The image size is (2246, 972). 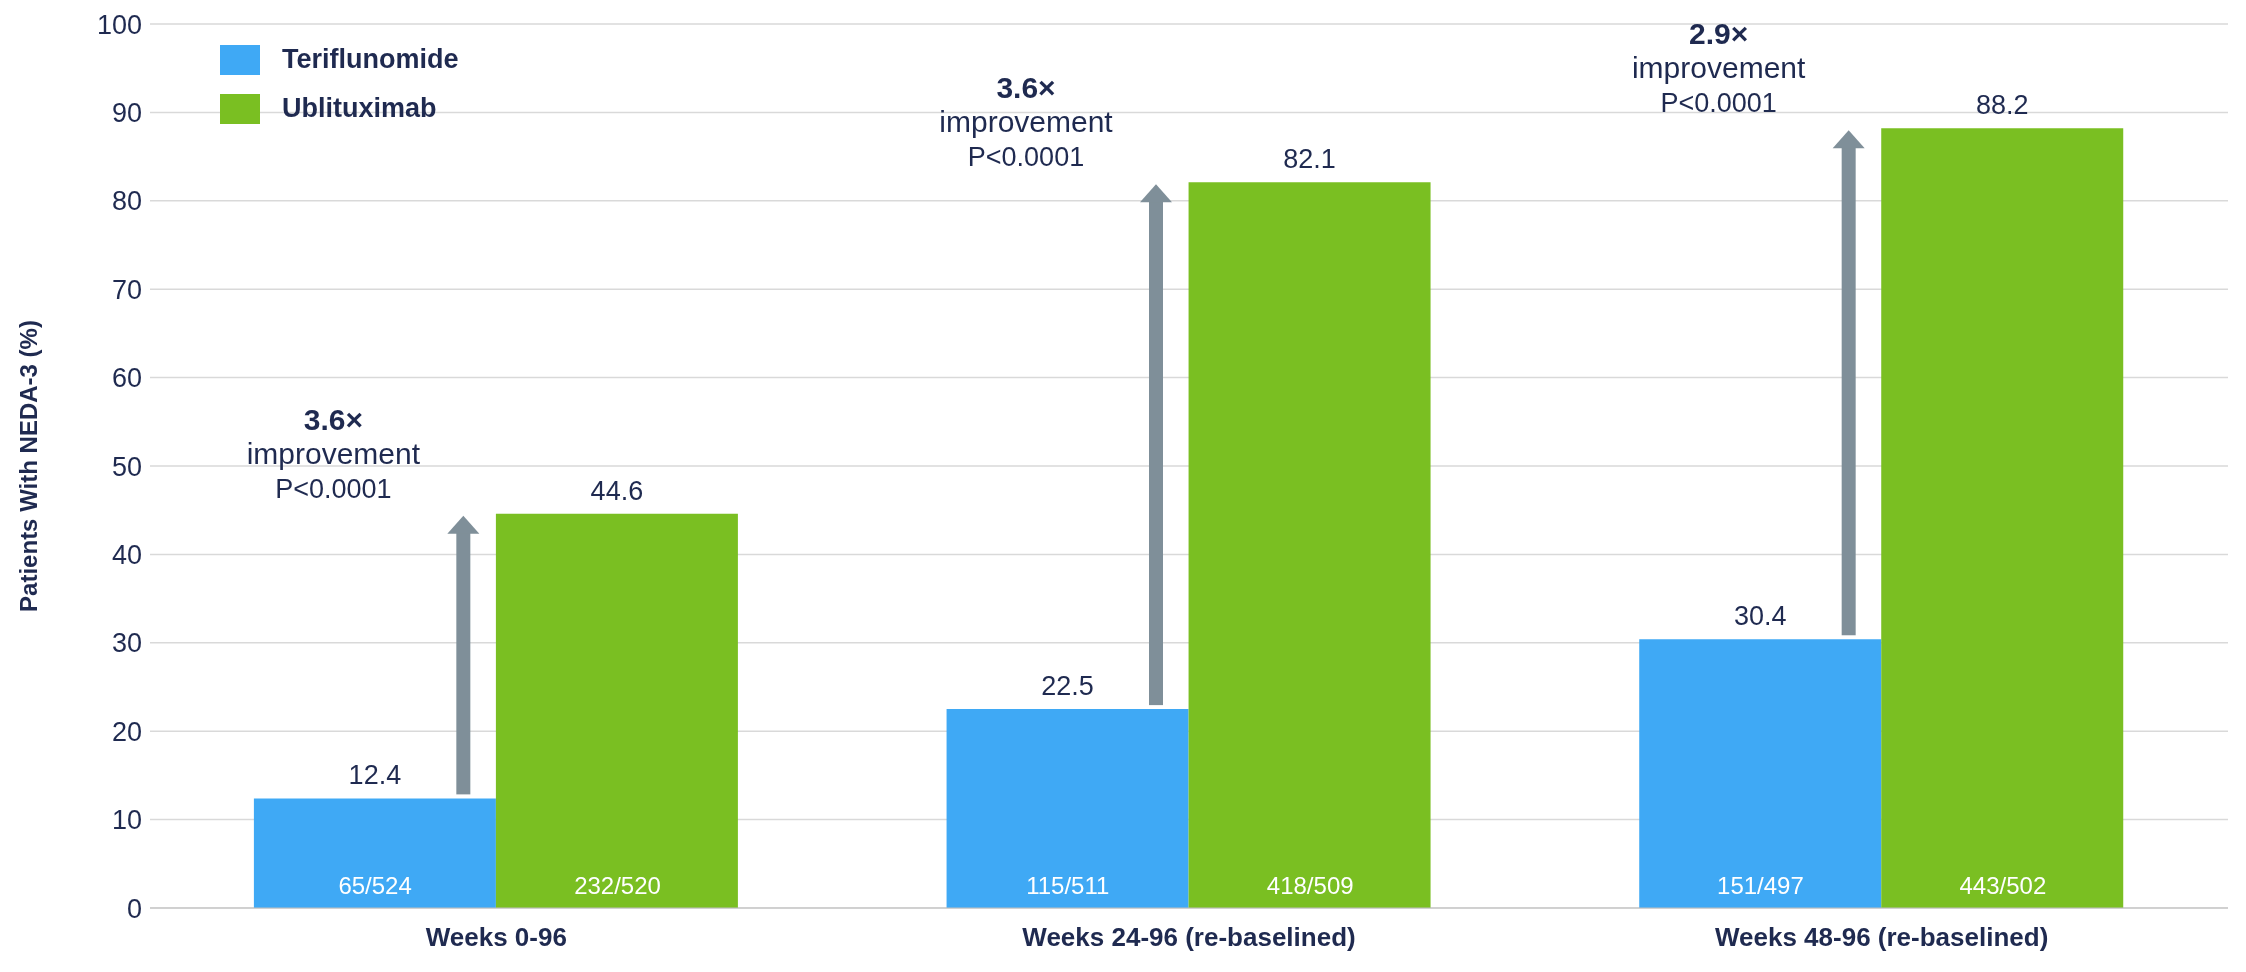 I want to click on y-tick-label: 40, so click(x=126, y=554).